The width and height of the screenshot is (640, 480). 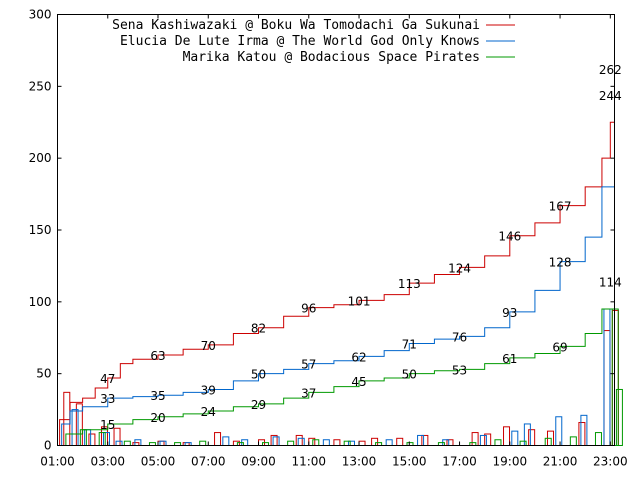 I want to click on x-tick-label: 23:00, so click(x=610, y=462).